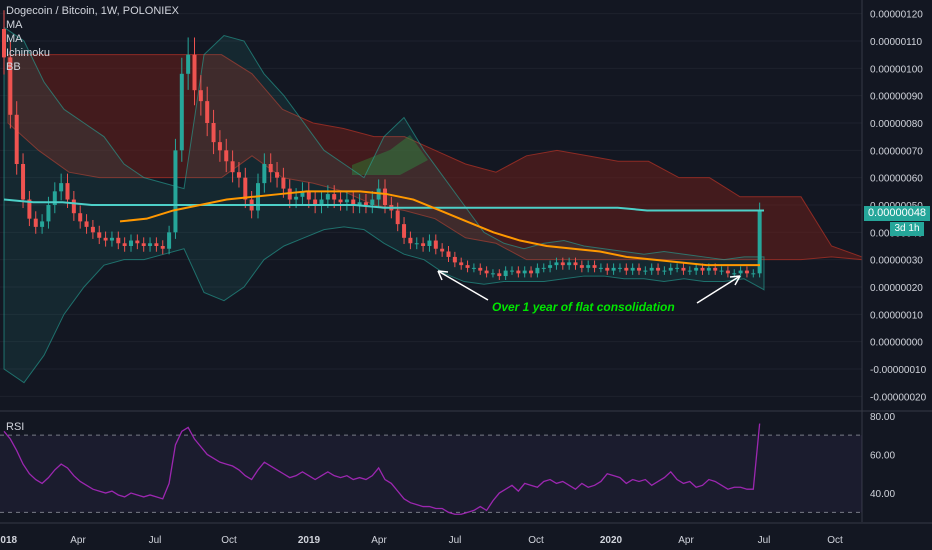  What do you see at coordinates (463, 285) in the screenshot?
I see `arrow-left-line` at bounding box center [463, 285].